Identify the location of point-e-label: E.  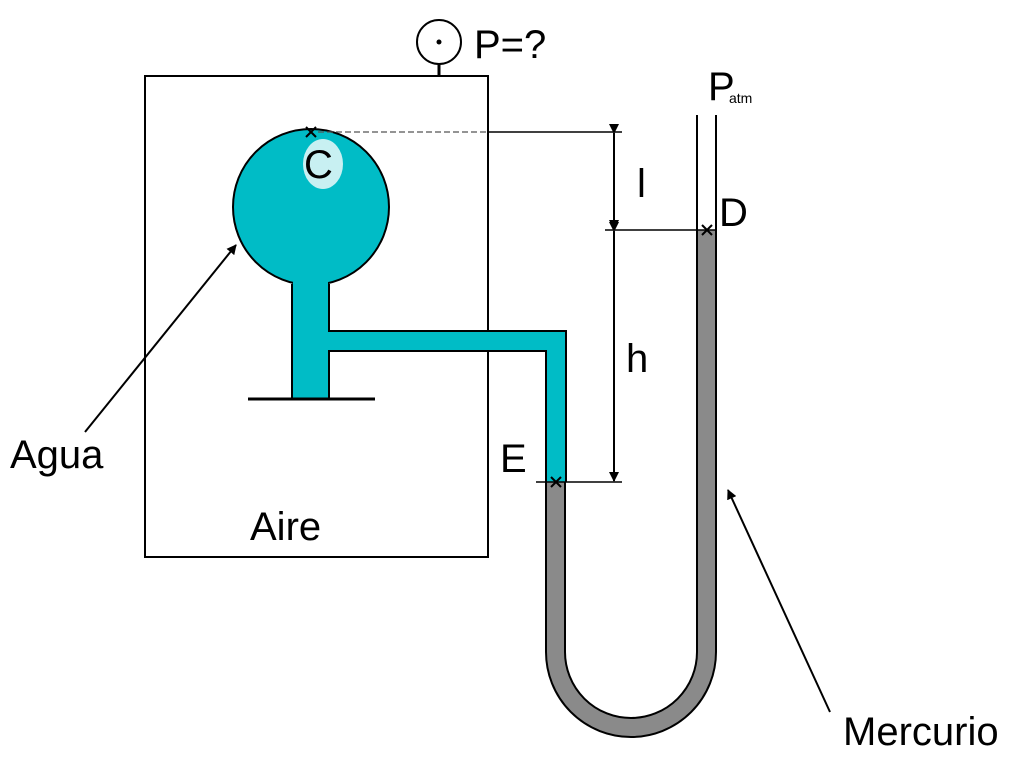
(513, 459).